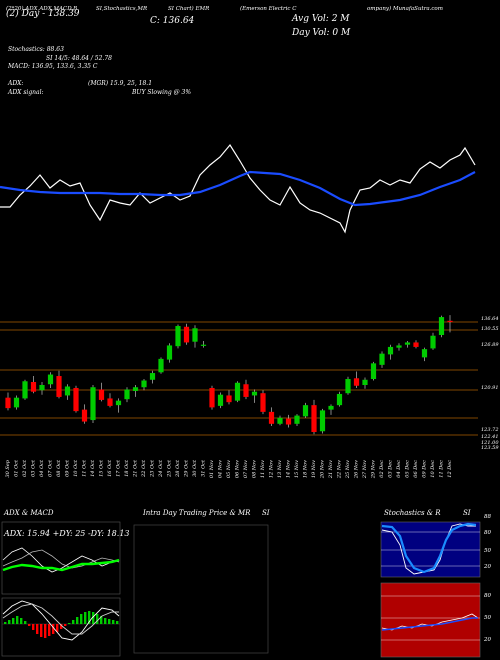 The height and width of the screenshot is (660, 500). Describe the element at coordinates (178, 468) in the screenshot. I see `date-axis-label: 28 Oct` at that location.